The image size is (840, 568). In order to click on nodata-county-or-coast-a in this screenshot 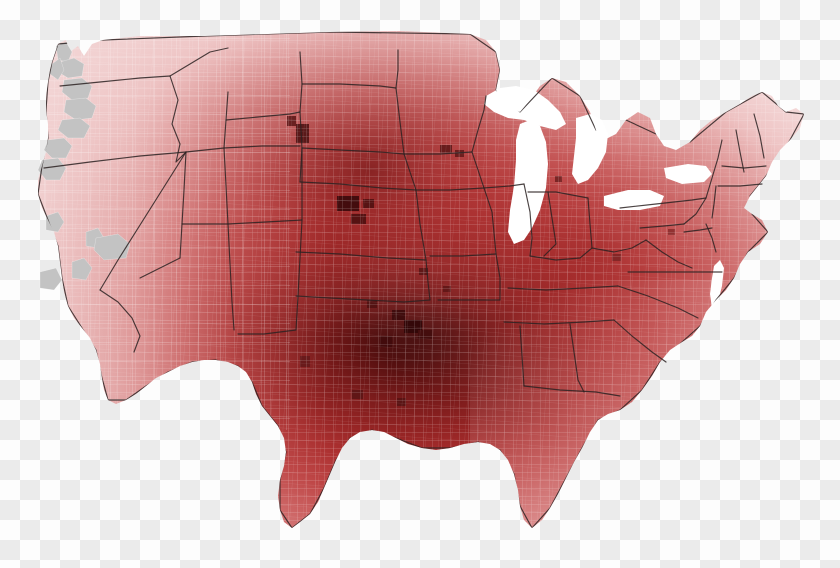, I will do `click(58, 148)`.